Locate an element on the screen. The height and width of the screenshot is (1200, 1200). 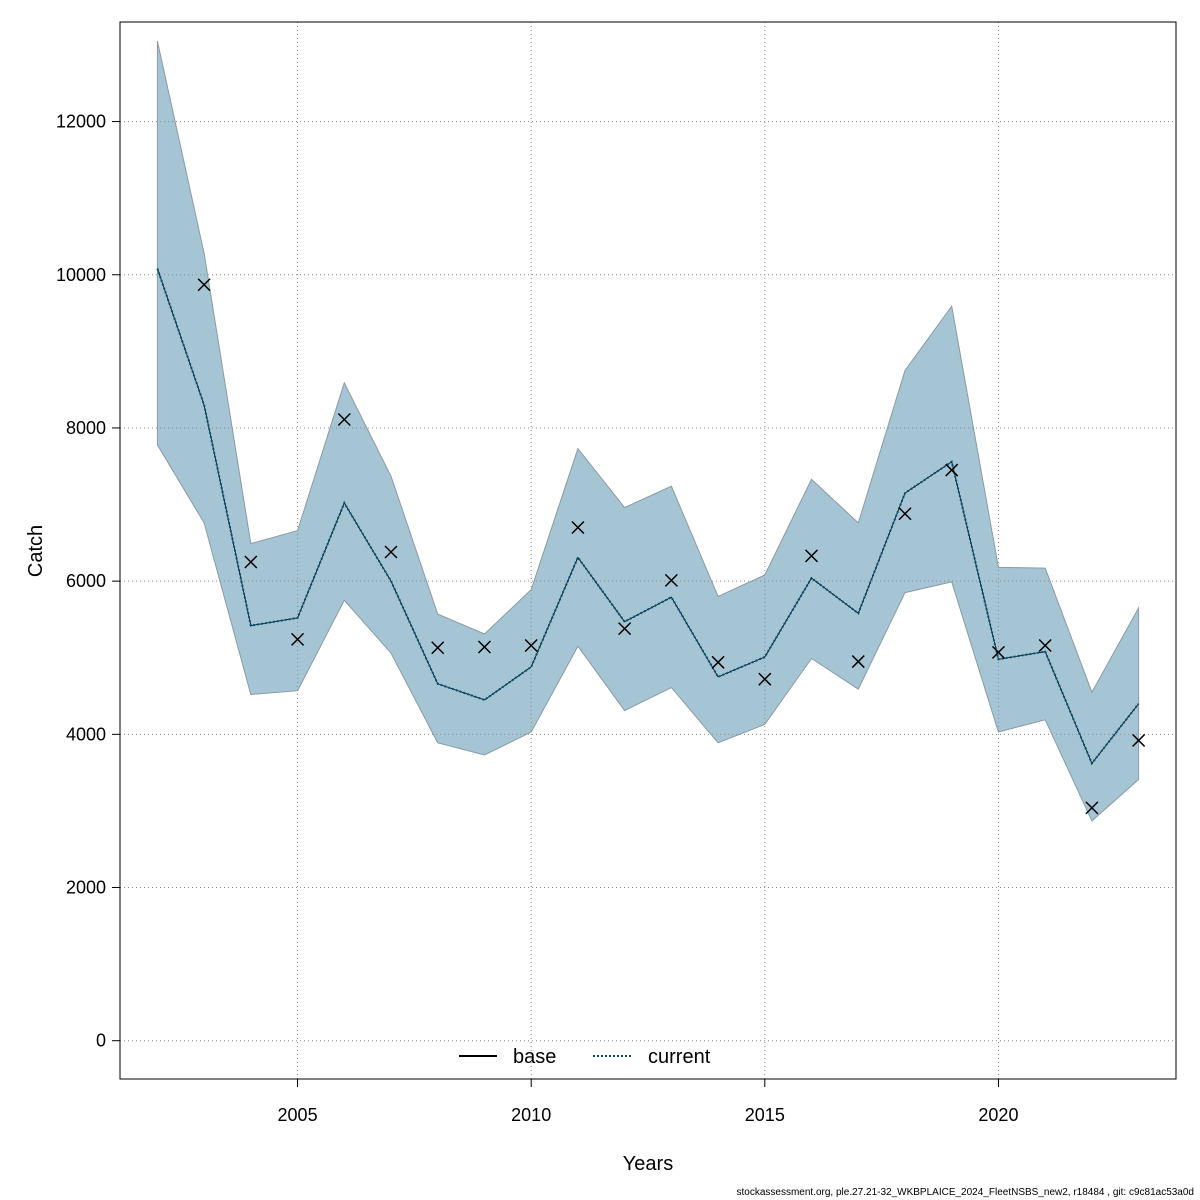
y-tick-label-8000: 8000 is located at coordinates (86, 428).